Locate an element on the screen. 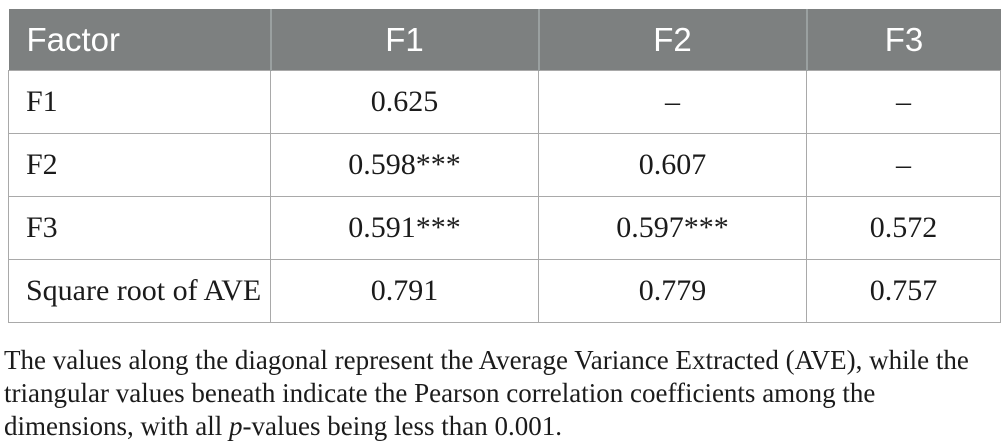 Image resolution: width=1004 pixels, height=447 pixels. header-cell-f2: F2 is located at coordinates (672, 40).